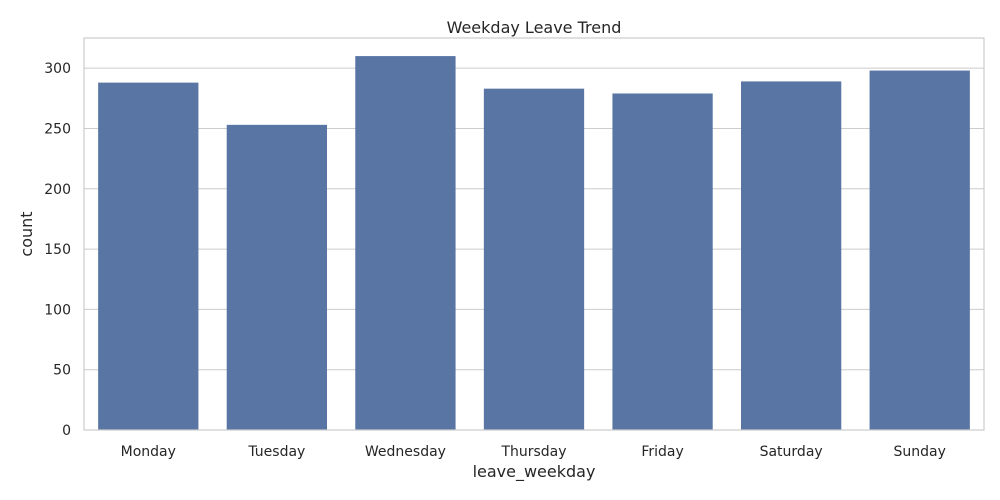  Describe the element at coordinates (57, 190) in the screenshot. I see `y-tick-label: 200` at that location.